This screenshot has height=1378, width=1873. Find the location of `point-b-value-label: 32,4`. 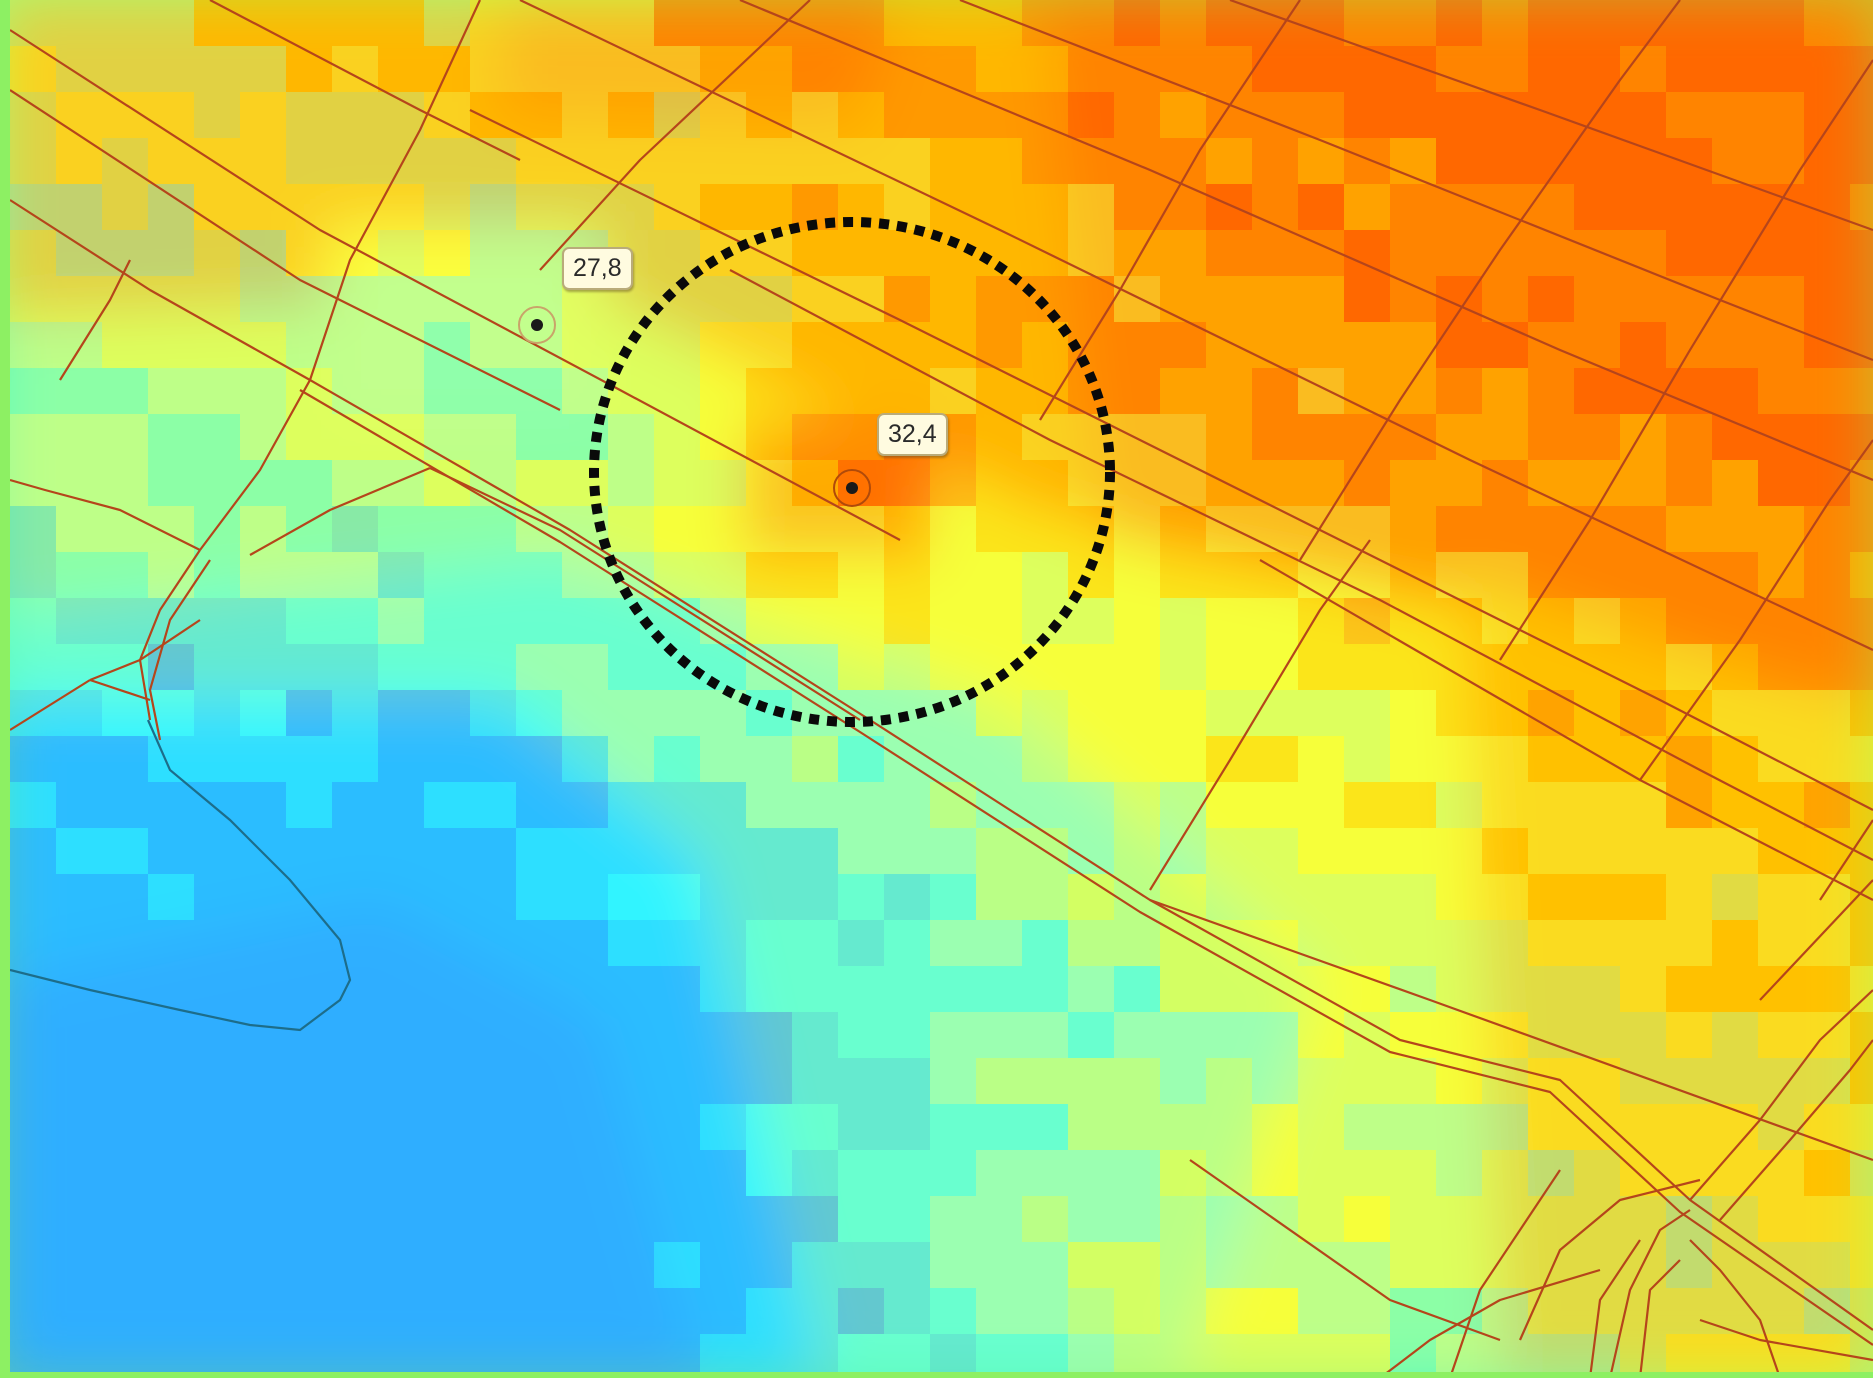

point-b-value-label: 32,4 is located at coordinates (912, 434).